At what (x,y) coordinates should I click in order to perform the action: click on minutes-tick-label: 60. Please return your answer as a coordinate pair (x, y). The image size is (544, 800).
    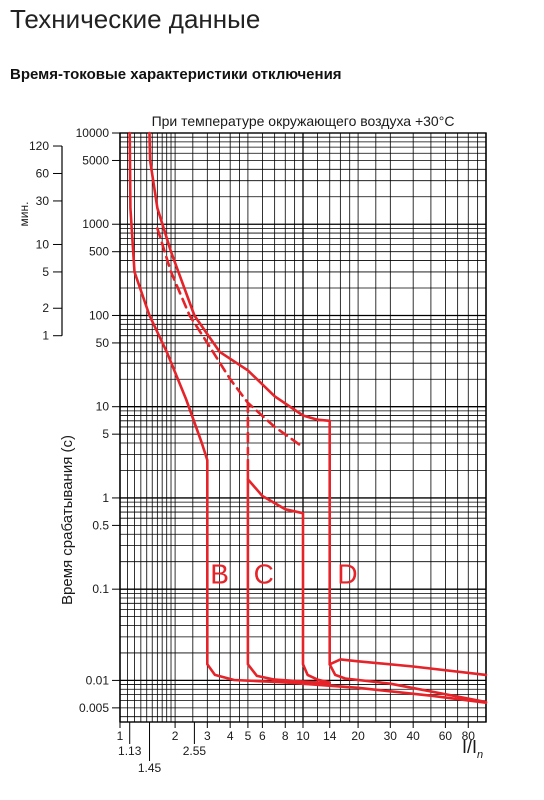
    Looking at the image, I should click on (43, 173).